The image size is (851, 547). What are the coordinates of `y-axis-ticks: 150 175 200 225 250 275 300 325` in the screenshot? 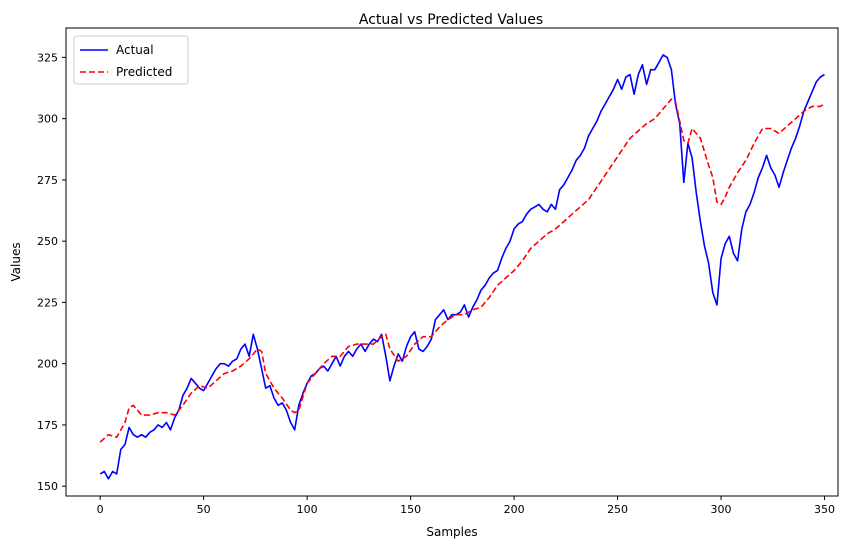 It's located at (51, 272).